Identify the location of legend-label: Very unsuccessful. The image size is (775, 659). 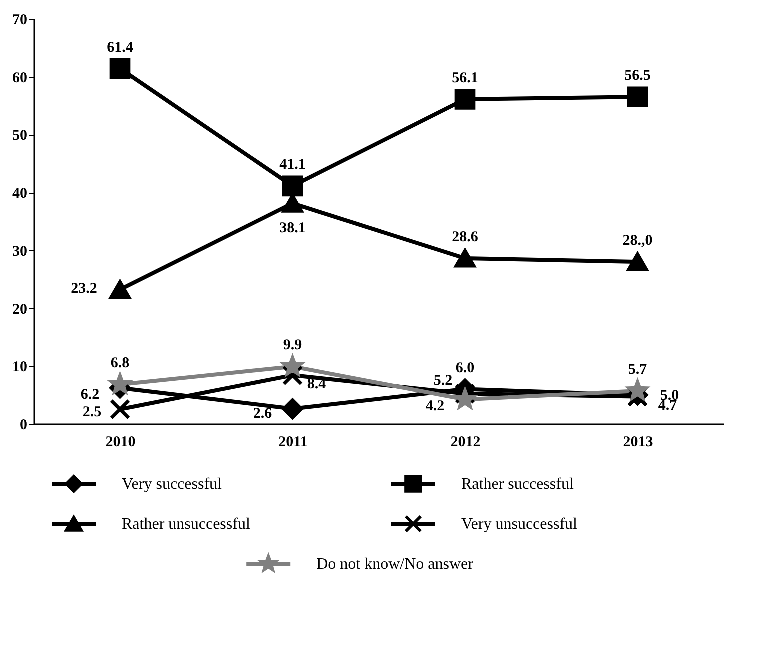
(520, 524).